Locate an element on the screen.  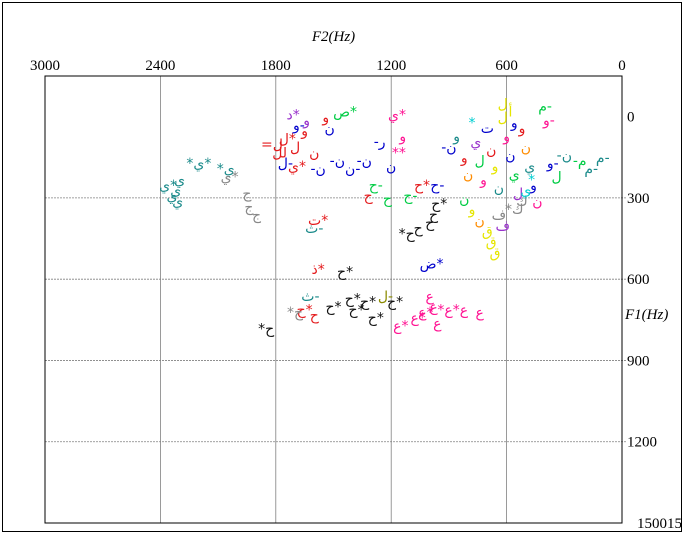
data-point: *ك is located at coordinates (514, 210).